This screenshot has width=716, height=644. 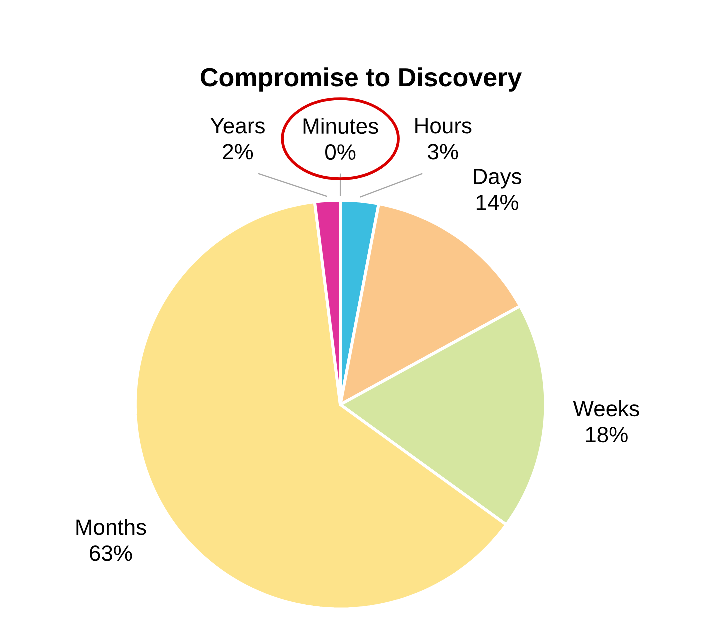 I want to click on data-label: 3%, so click(x=443, y=152).